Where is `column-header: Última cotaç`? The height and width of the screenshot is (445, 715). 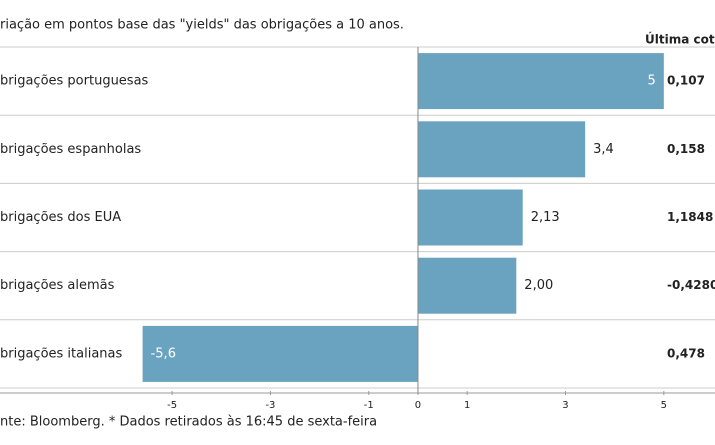 column-header: Última cotaç is located at coordinates (680, 39).